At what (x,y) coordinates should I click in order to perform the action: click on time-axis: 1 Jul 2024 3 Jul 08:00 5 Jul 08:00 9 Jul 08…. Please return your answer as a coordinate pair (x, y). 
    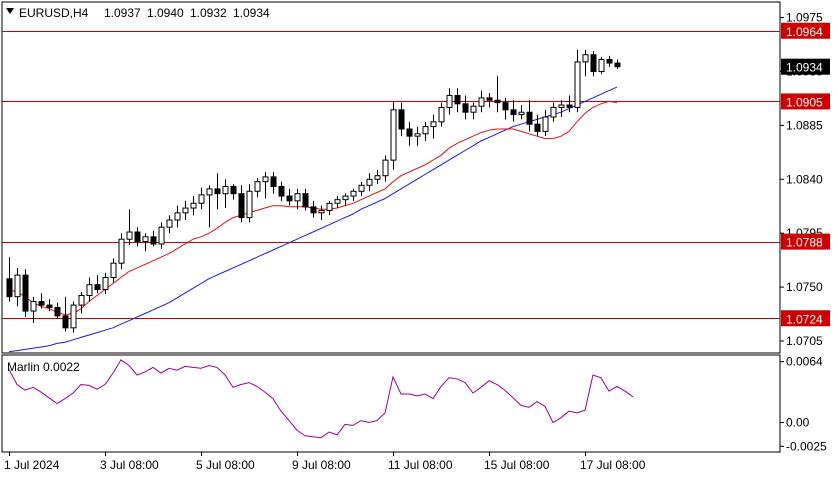
    Looking at the image, I should click on (325, 462).